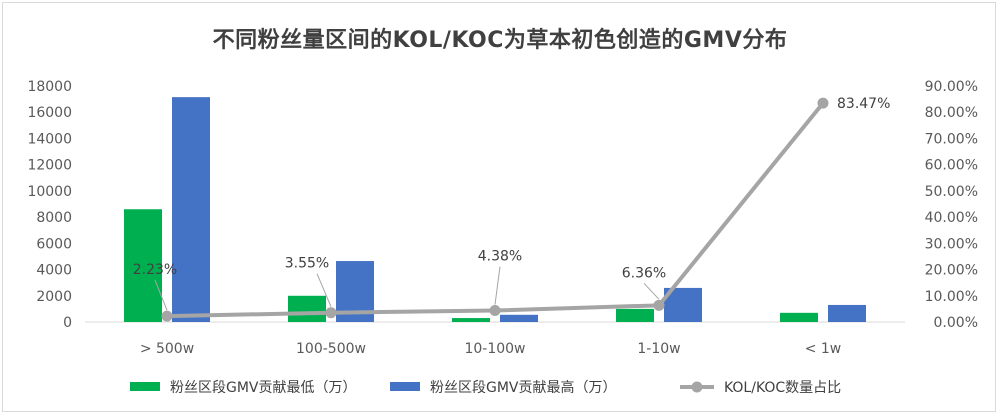  I want to click on right-axis-tick-label: 0.00%, so click(956, 323).